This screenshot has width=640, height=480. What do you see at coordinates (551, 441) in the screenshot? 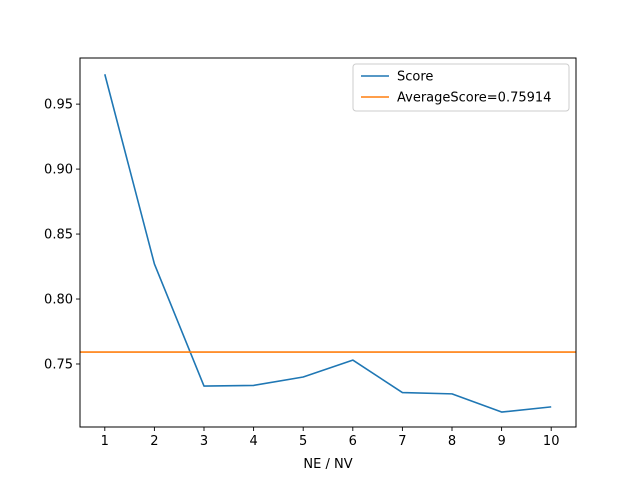
I see `x-tick-label: 10` at bounding box center [551, 441].